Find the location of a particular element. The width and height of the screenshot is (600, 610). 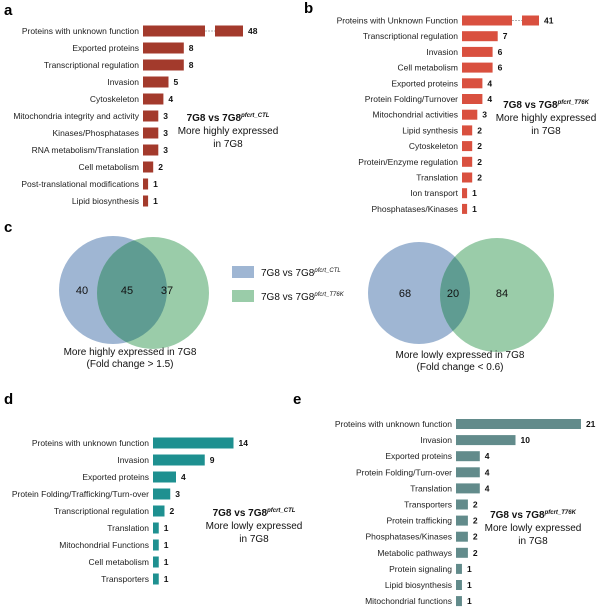

category-label: Ion transport is located at coordinates (434, 193).